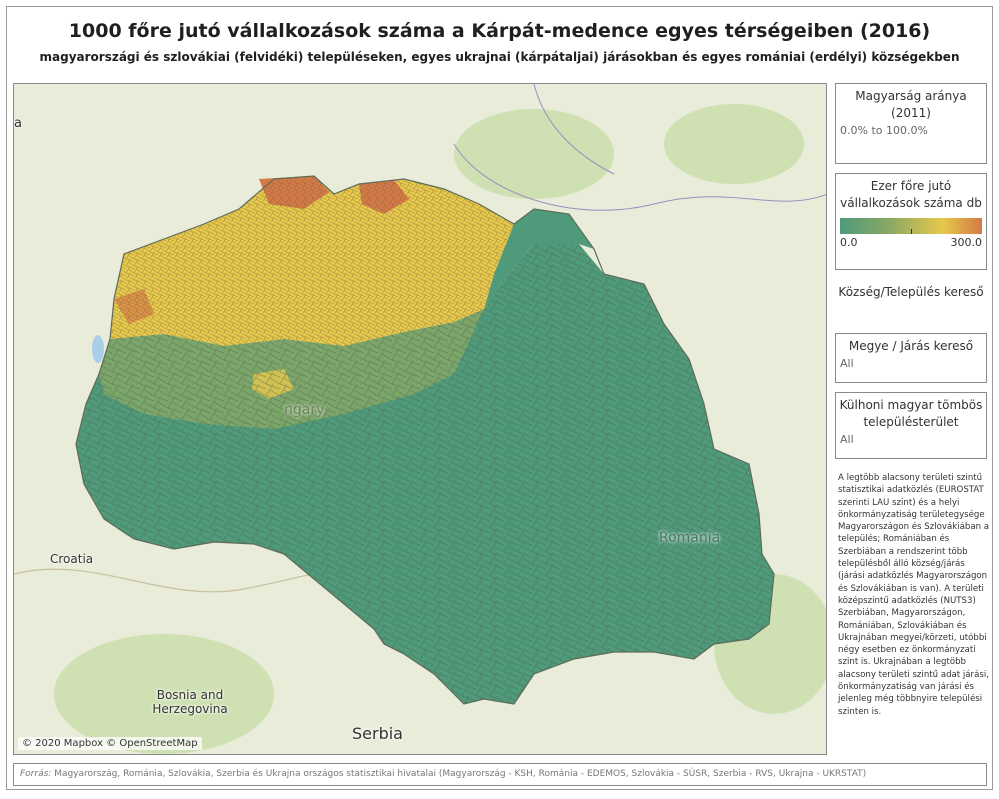 This screenshot has height=799, width=999. Describe the element at coordinates (911, 413) in the screenshot. I see `block-area-title: Külhoni magyar tömbös településterület` at that location.